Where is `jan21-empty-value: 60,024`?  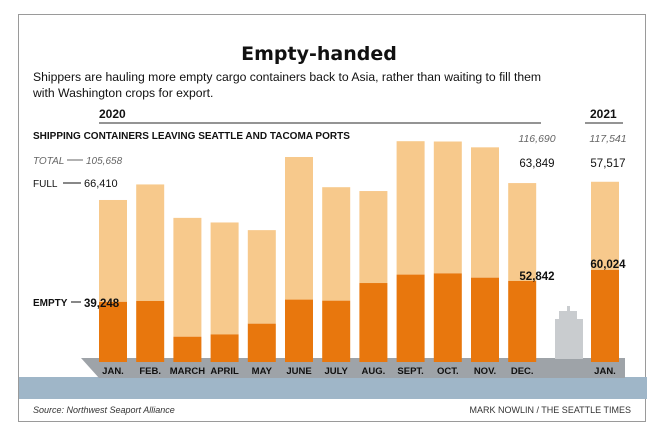 jan21-empty-value: 60,024 is located at coordinates (608, 265).